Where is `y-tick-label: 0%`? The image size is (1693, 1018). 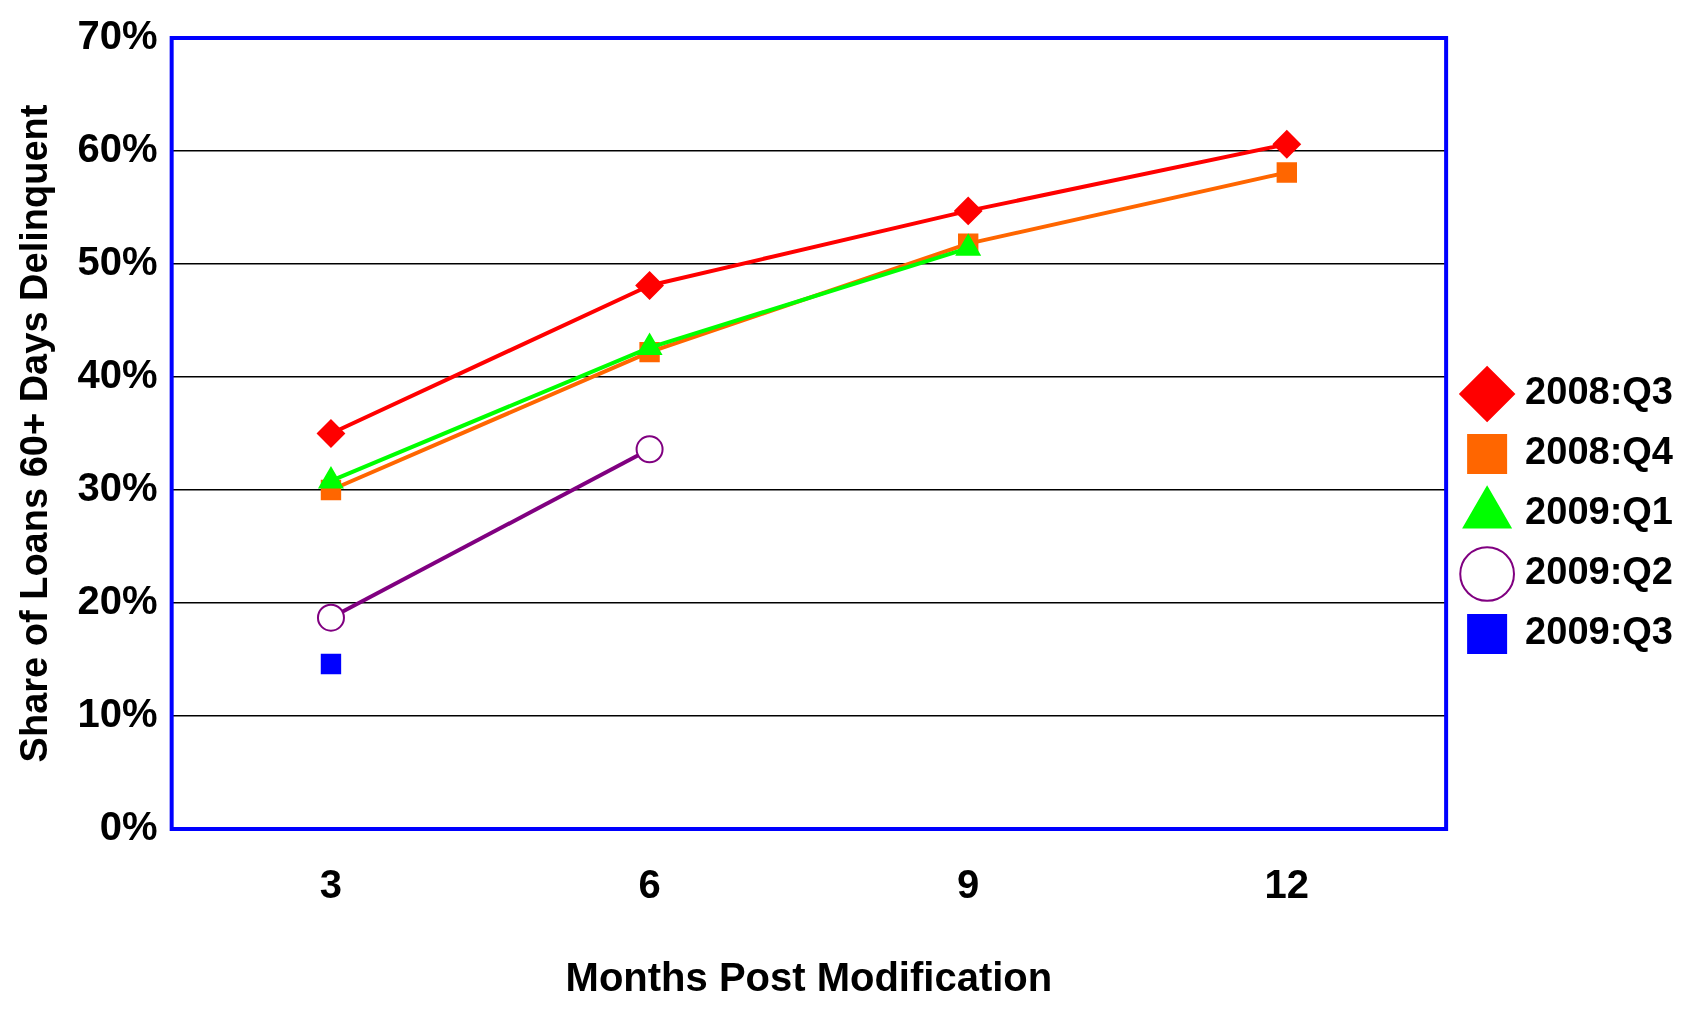 y-tick-label: 0% is located at coordinates (128, 826).